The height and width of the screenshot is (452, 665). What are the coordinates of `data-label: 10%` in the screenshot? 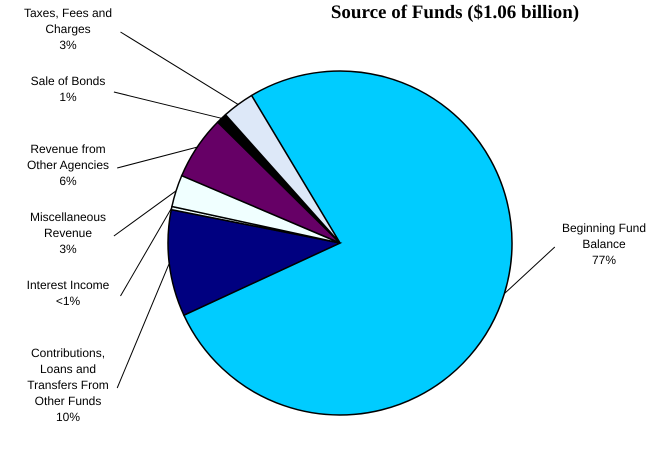 It's located at (68, 417).